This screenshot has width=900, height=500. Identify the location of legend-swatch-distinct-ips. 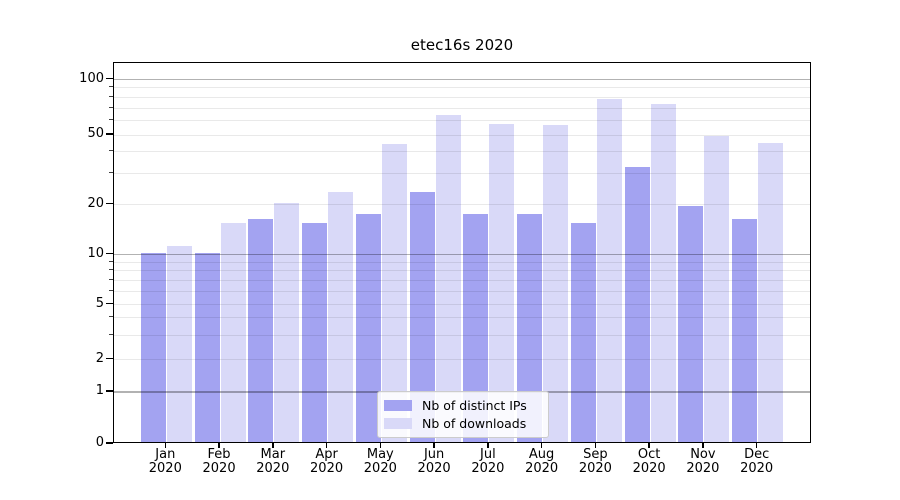
(398, 405).